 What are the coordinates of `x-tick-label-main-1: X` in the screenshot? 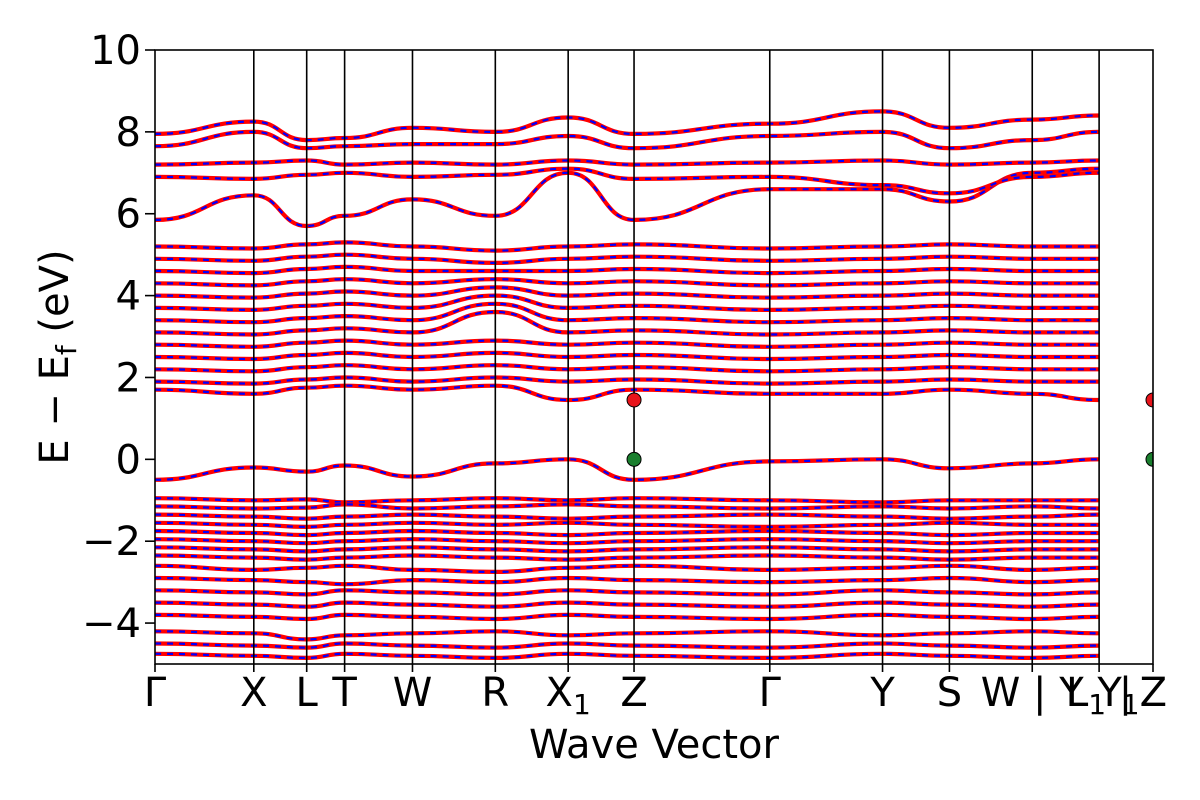 It's located at (253, 693).